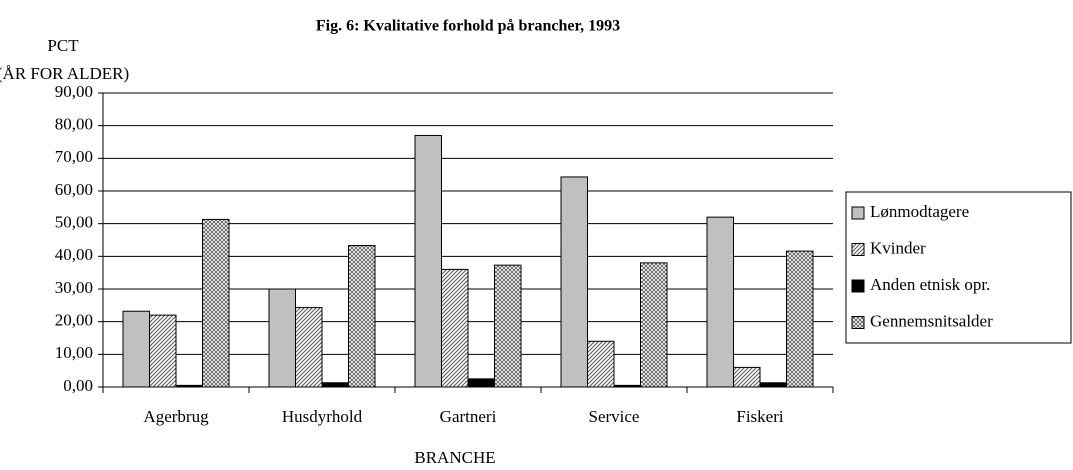  I want to click on x-tick-label: Husdyrhold, so click(322, 416).